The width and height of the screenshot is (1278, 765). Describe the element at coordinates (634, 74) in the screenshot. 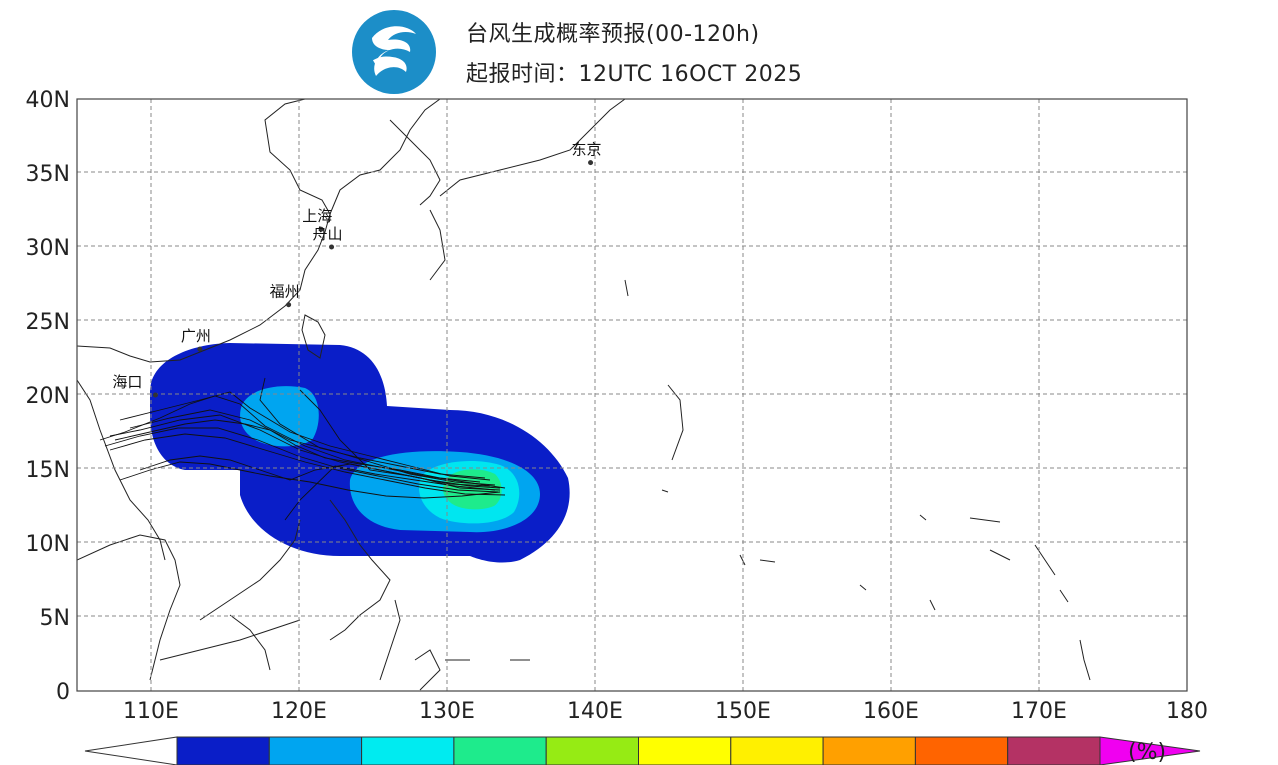

I see `issue-time: 起报时间：12UTC 16OCT 2025` at that location.